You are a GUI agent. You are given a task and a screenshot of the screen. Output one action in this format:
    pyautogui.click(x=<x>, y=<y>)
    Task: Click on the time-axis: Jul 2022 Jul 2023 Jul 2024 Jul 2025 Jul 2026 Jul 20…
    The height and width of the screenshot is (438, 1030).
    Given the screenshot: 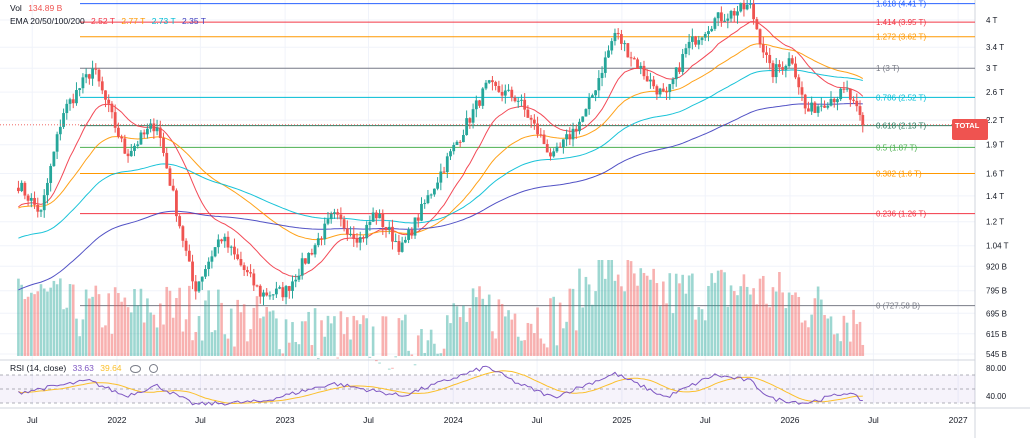 What is the action you would take?
    pyautogui.click(x=497, y=420)
    